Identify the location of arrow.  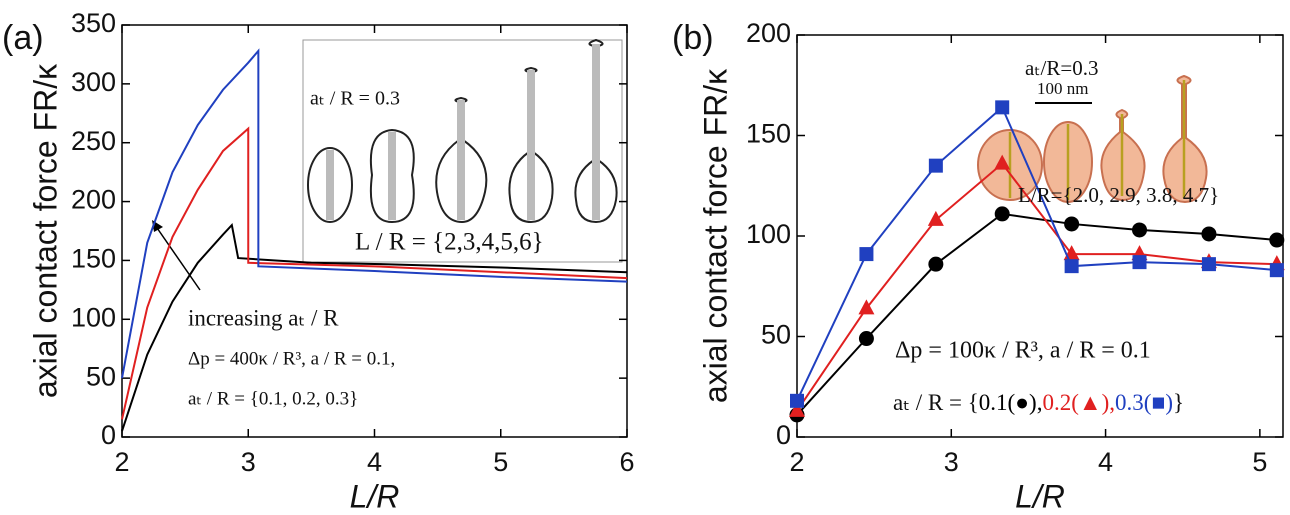
(177, 257).